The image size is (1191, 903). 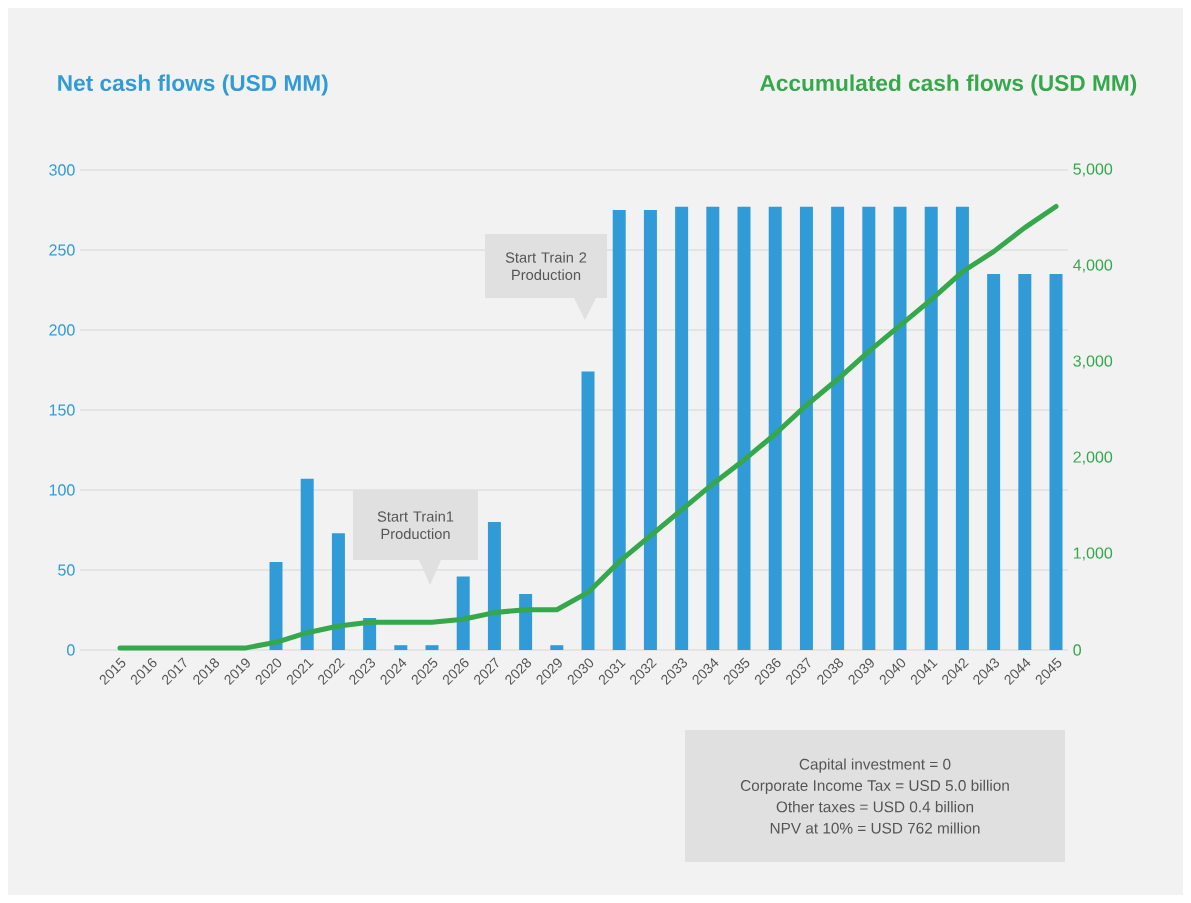 What do you see at coordinates (1093, 554) in the screenshot?
I see `y2-tick-label: 1,000` at bounding box center [1093, 554].